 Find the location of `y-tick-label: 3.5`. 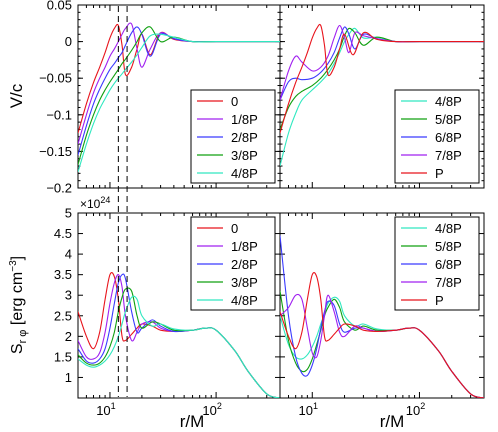

y-tick-label: 3.5 is located at coordinates (63, 274).